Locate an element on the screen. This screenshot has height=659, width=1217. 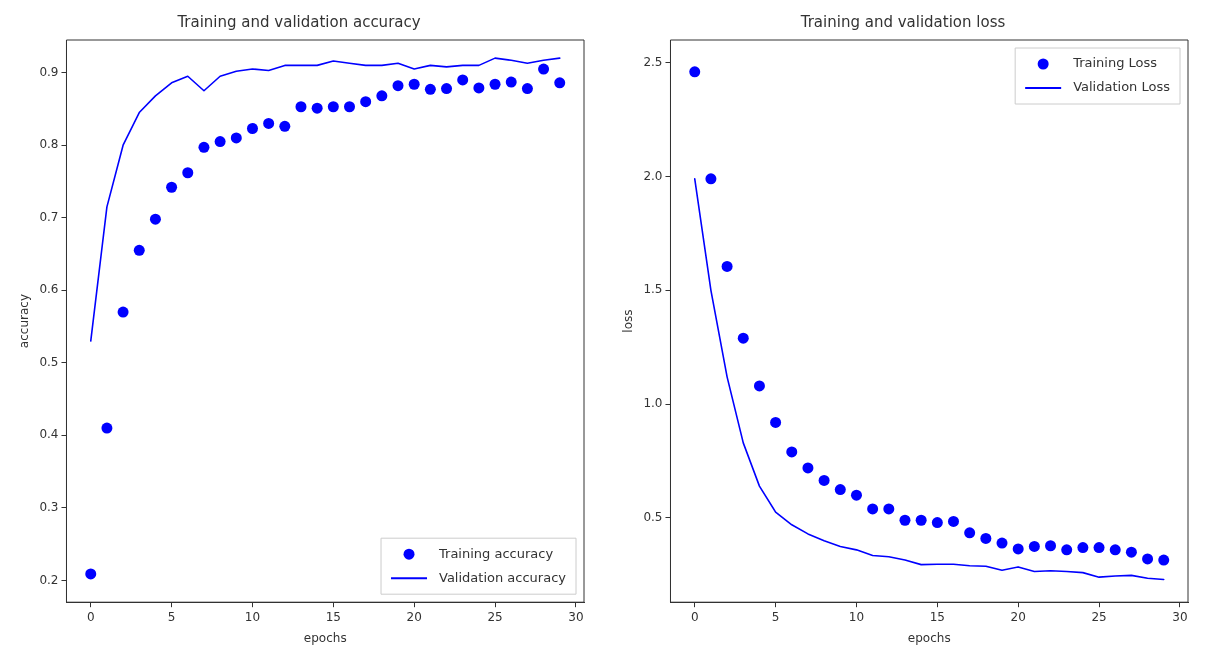
y-tick-label: 1.0 is located at coordinates (653, 403).